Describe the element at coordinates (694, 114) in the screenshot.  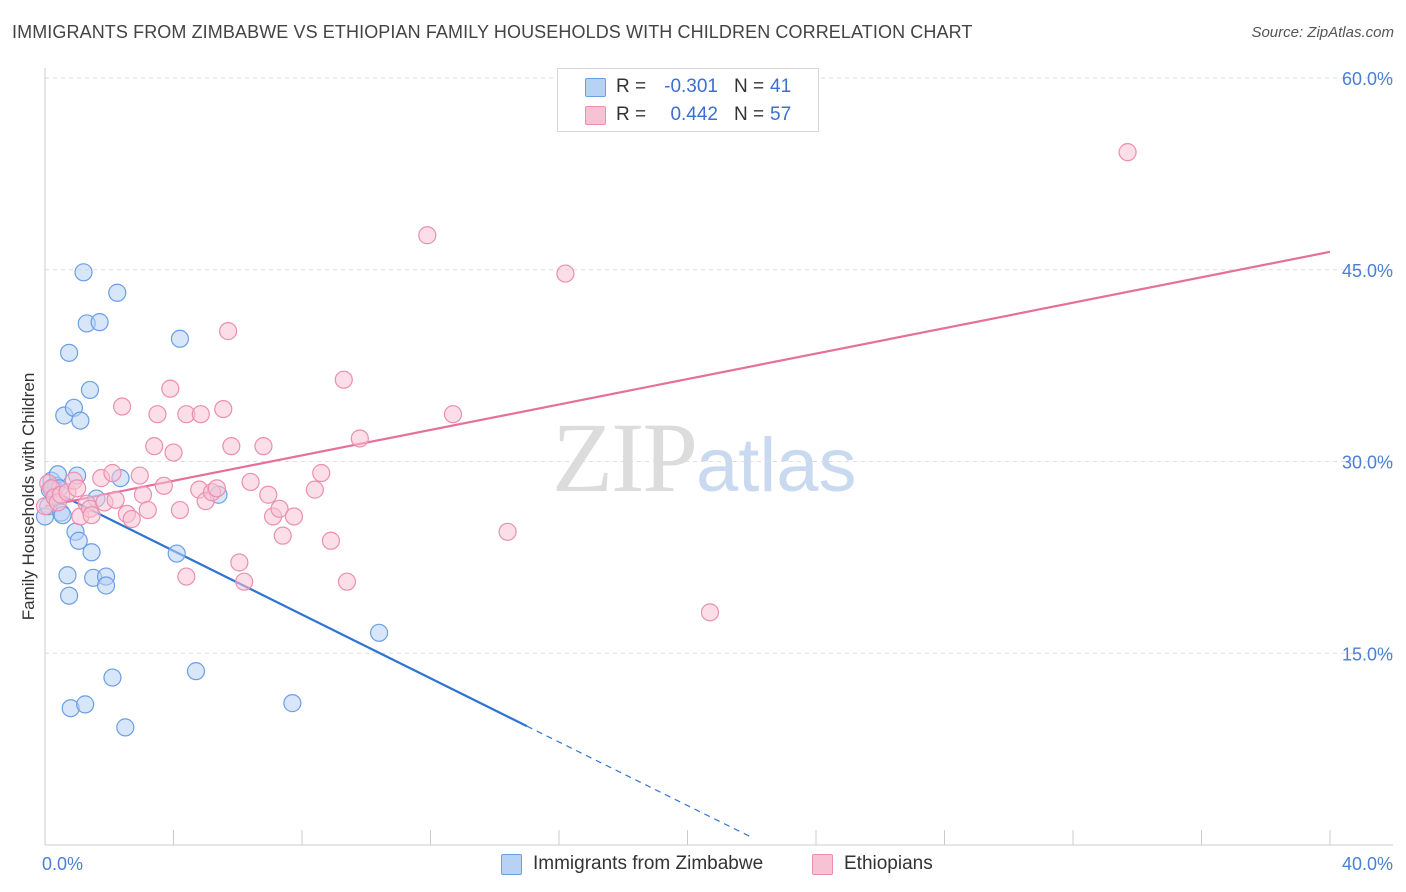
I see `legend-r-value: 0.442` at that location.